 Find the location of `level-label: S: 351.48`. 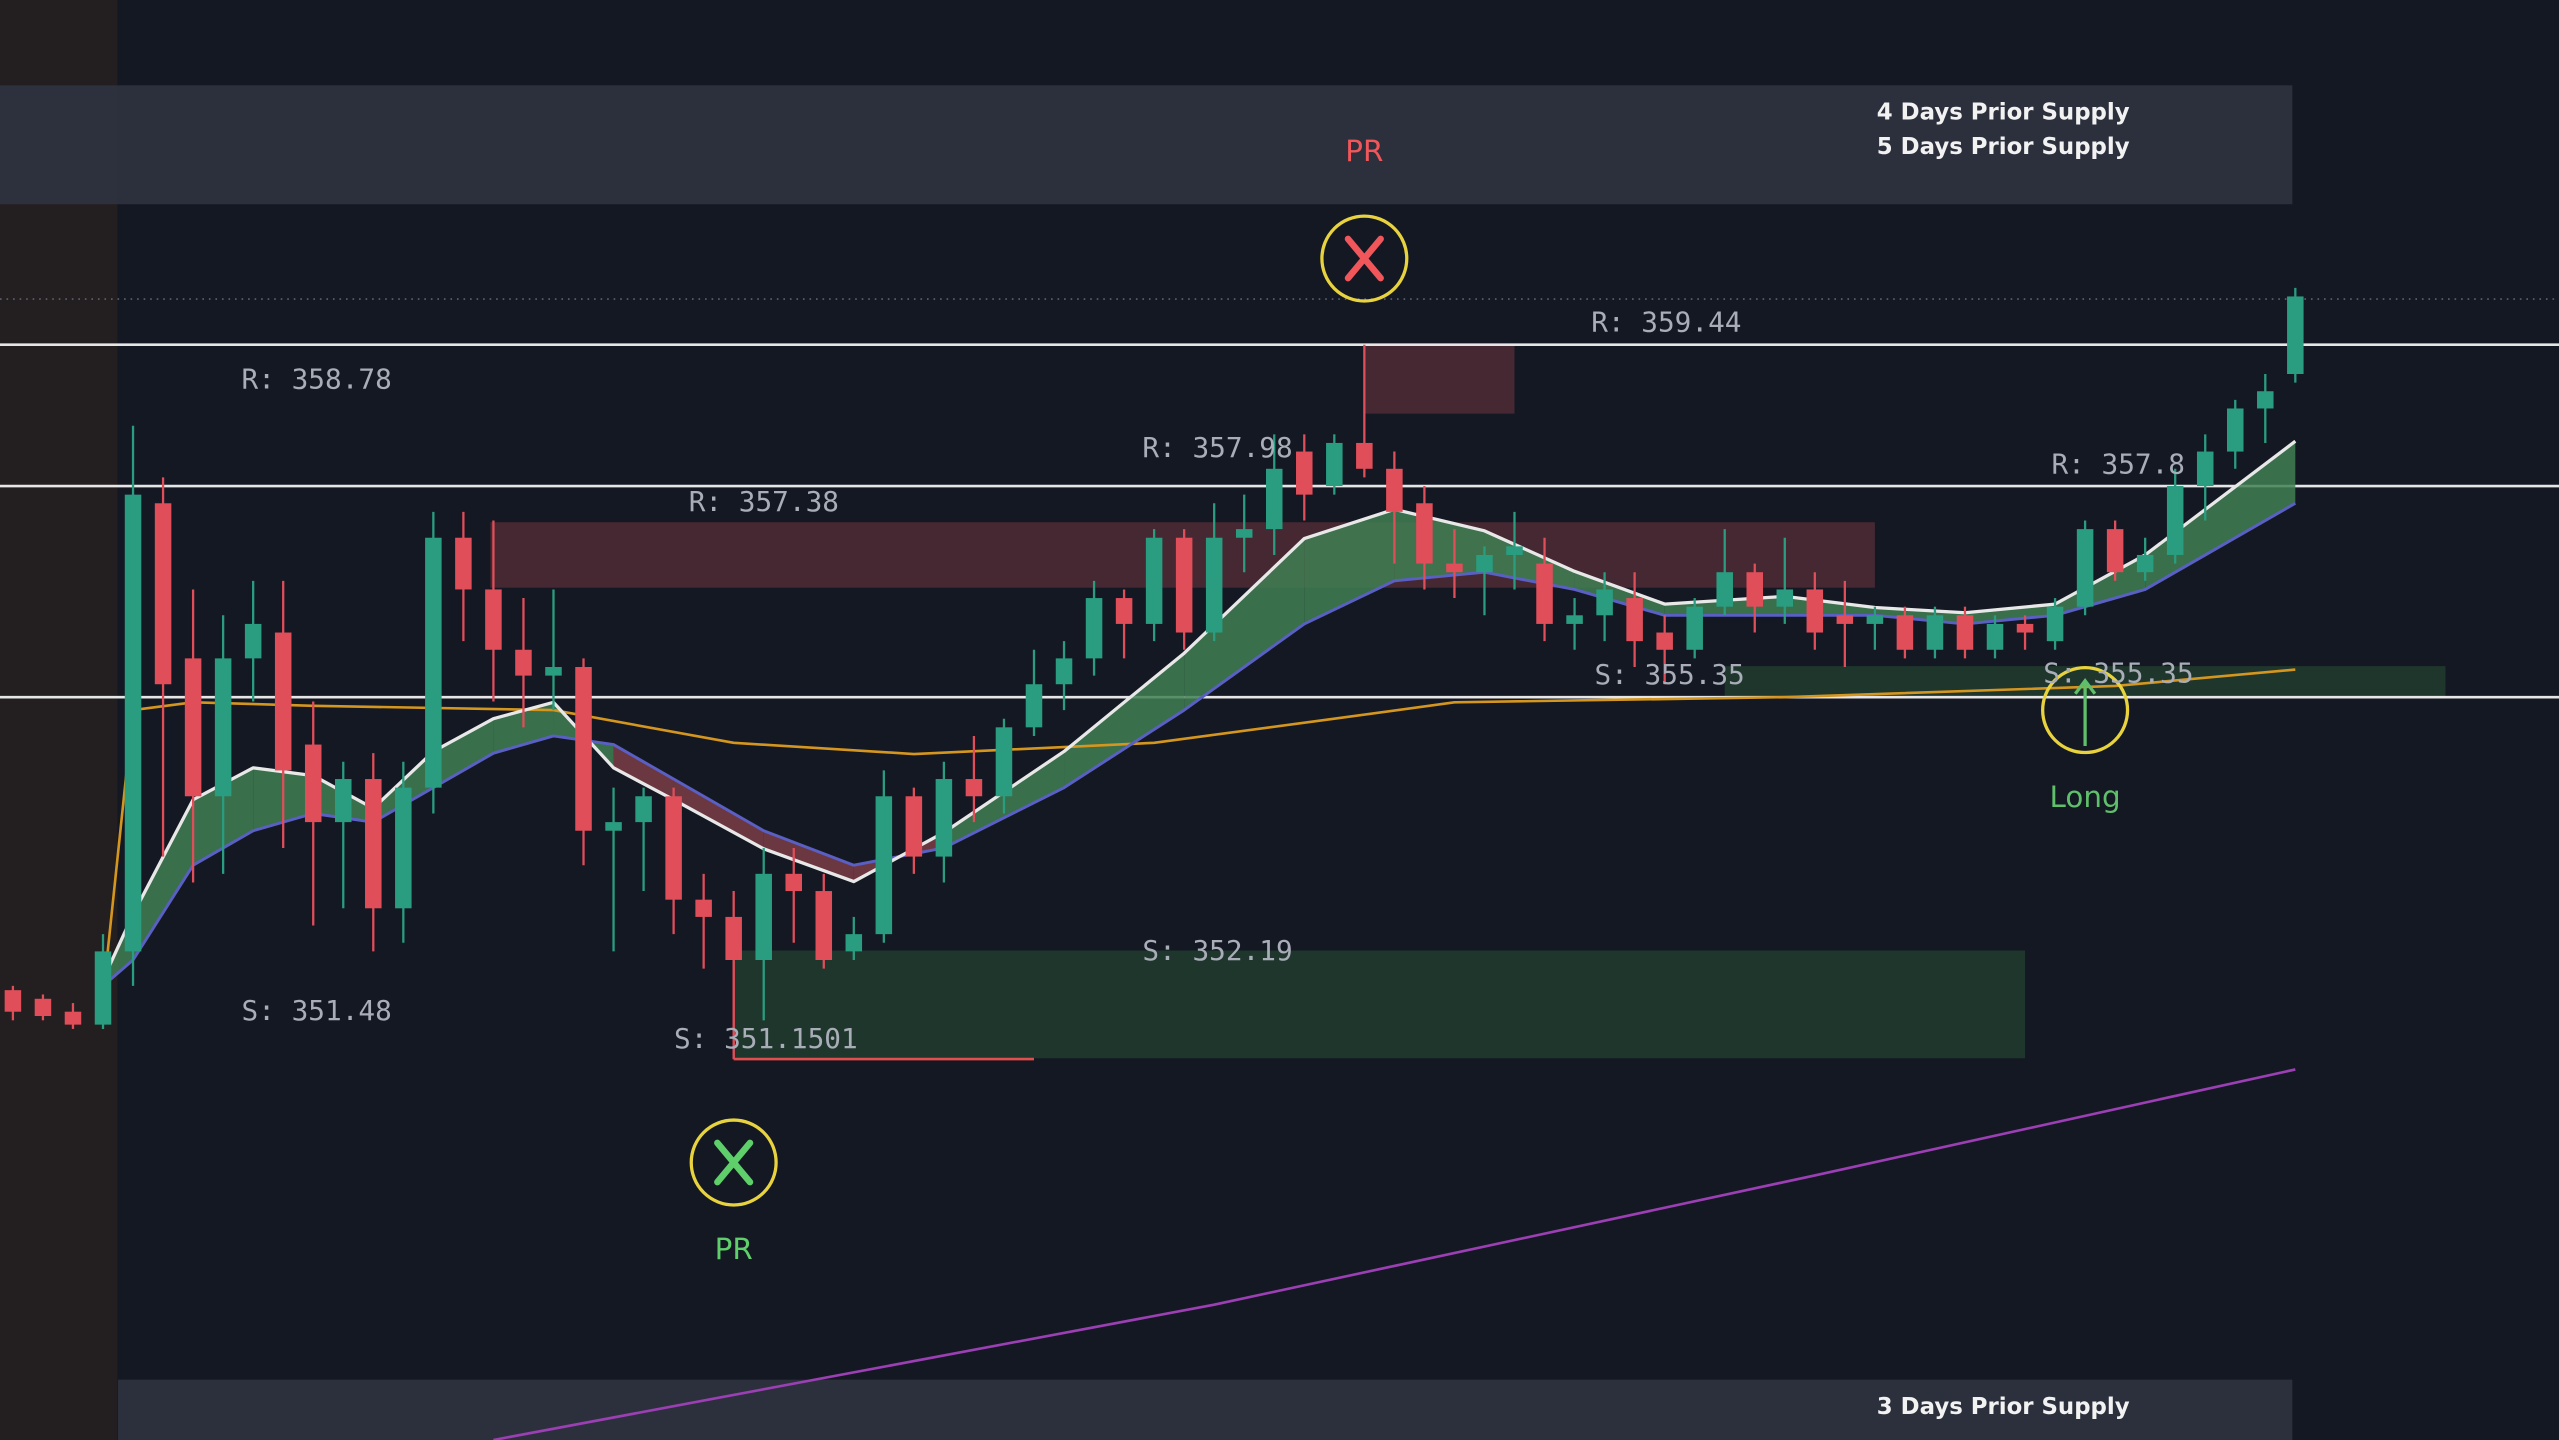

level-label: S: 351.48 is located at coordinates (317, 1010).